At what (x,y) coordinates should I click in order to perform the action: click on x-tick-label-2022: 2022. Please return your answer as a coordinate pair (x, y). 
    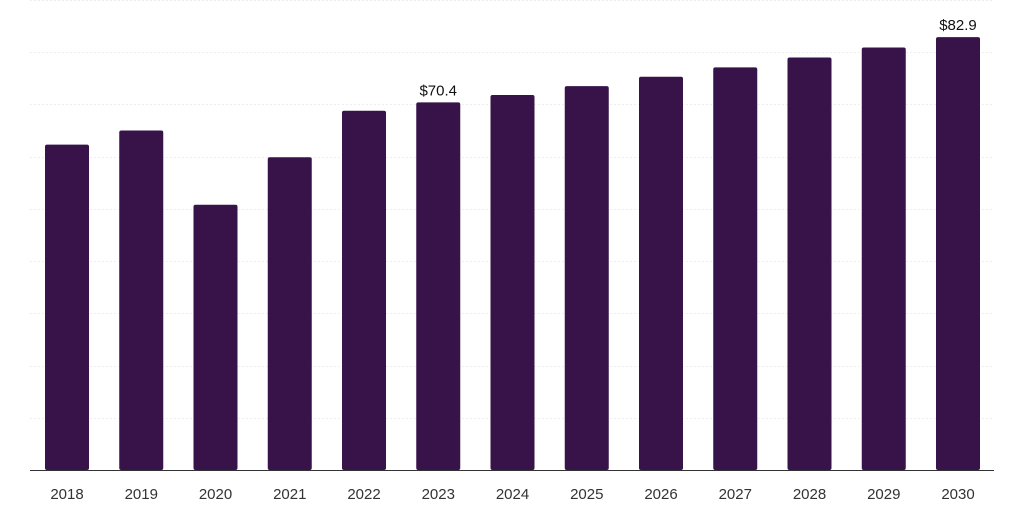
    Looking at the image, I should click on (363, 494).